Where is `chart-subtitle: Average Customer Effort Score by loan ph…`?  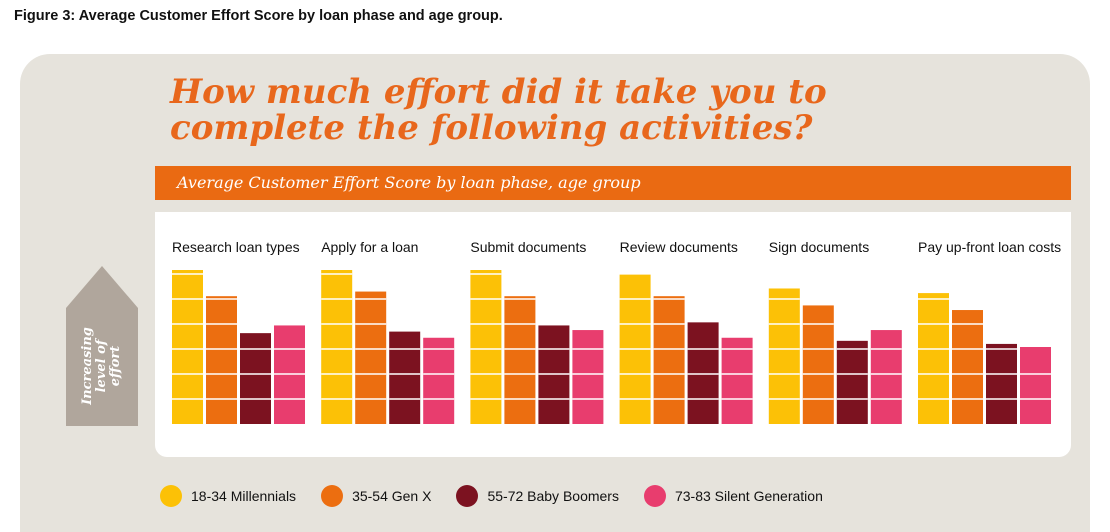
chart-subtitle: Average Customer Effort Score by loan ph… is located at coordinates (409, 182).